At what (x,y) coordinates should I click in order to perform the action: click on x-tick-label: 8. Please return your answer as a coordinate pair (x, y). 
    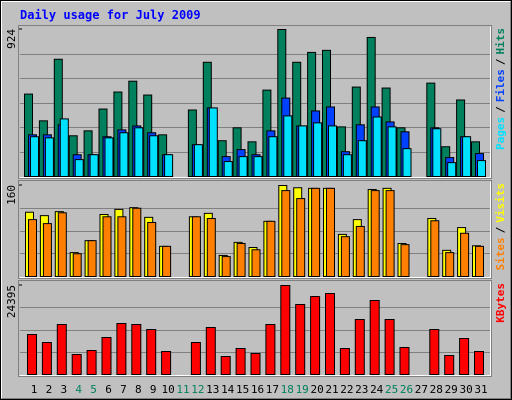
    Looking at the image, I should click on (138, 389).